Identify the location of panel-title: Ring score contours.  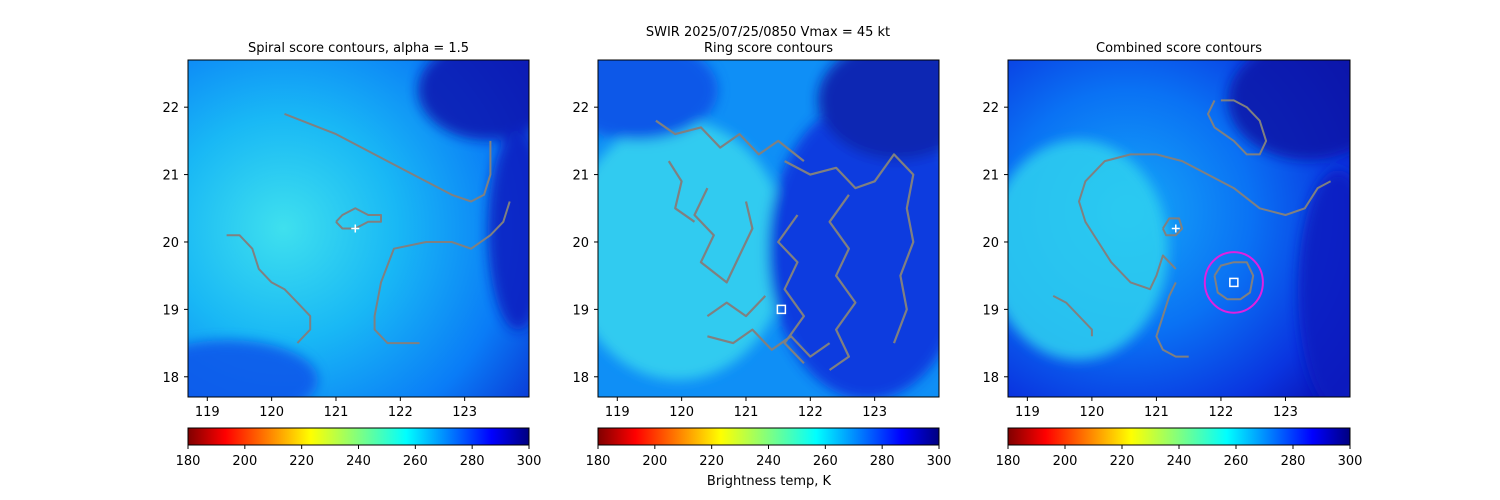
(768, 48).